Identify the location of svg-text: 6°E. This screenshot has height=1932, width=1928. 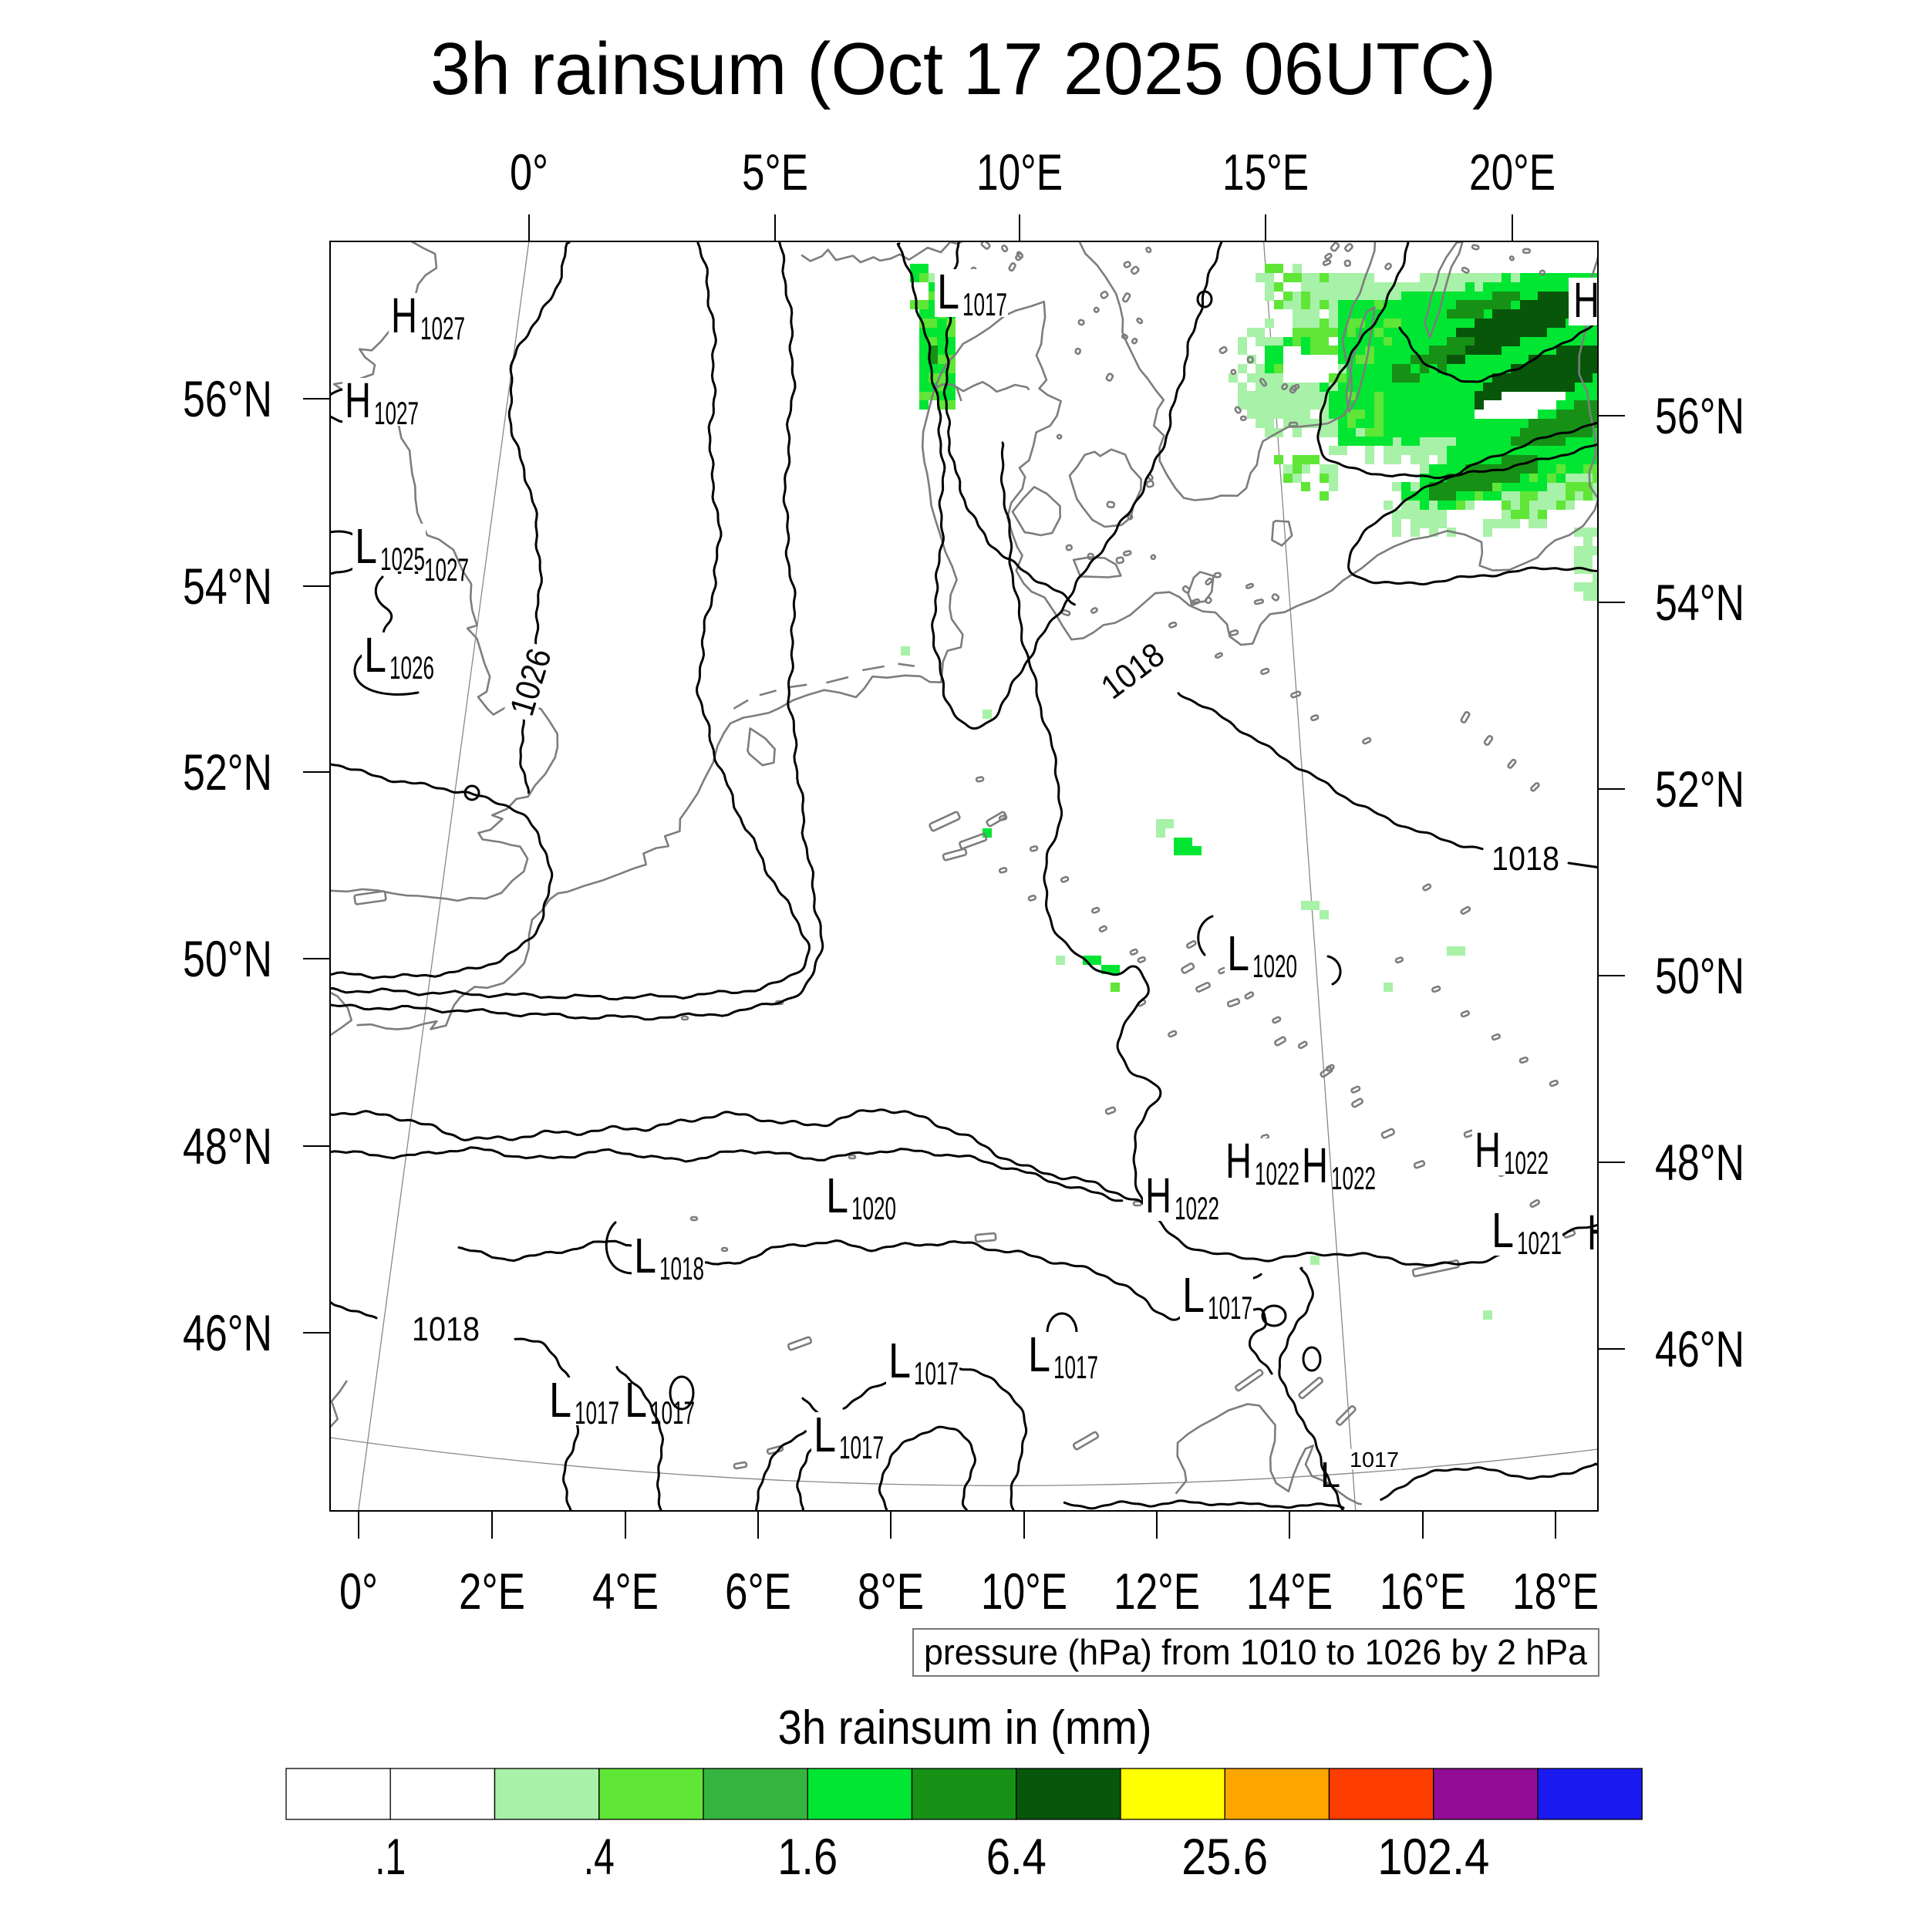
(758, 1591).